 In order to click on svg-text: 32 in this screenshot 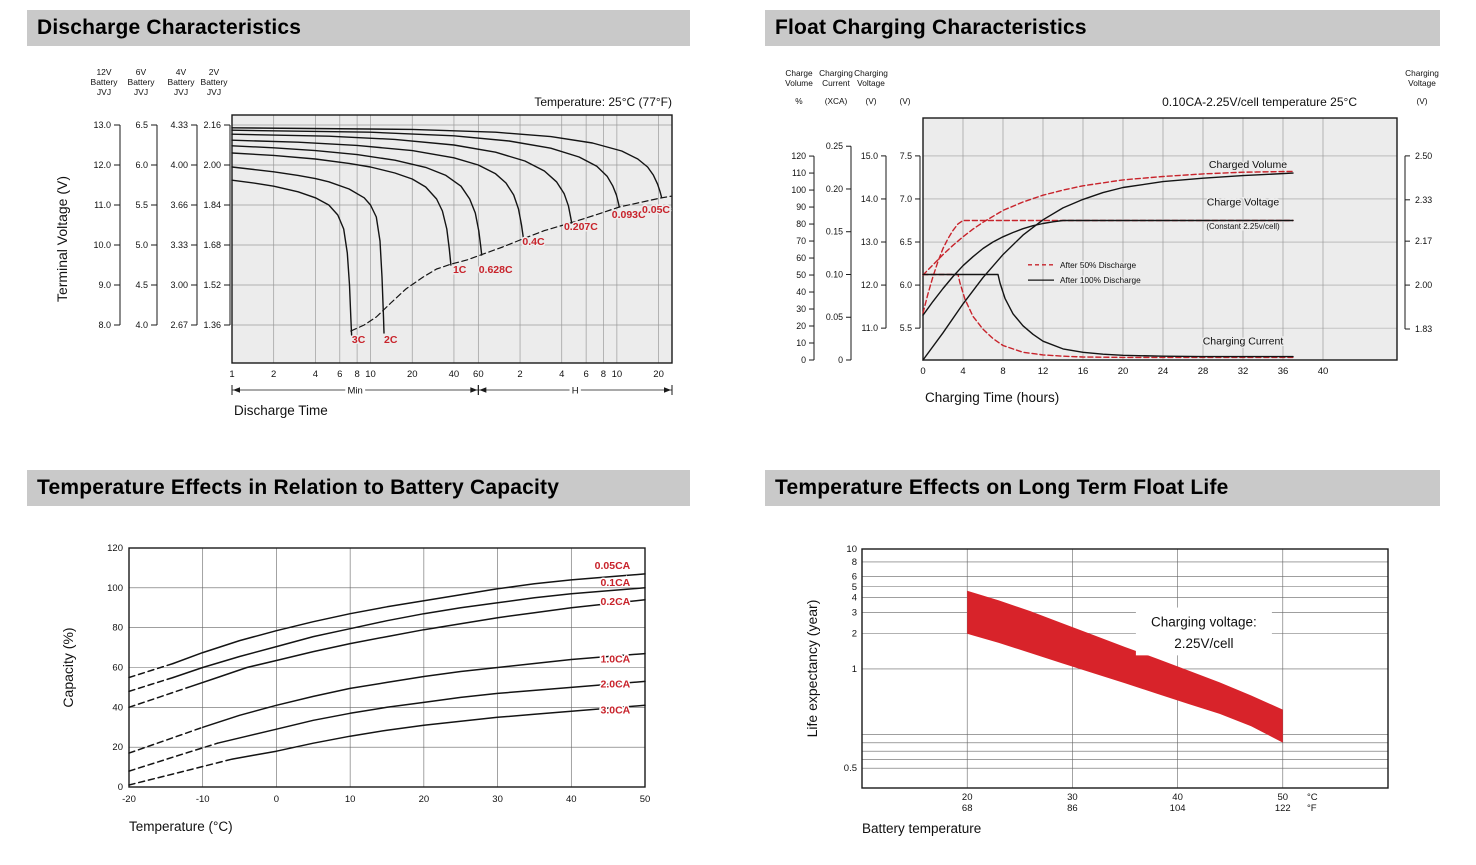, I will do `click(1243, 371)`.